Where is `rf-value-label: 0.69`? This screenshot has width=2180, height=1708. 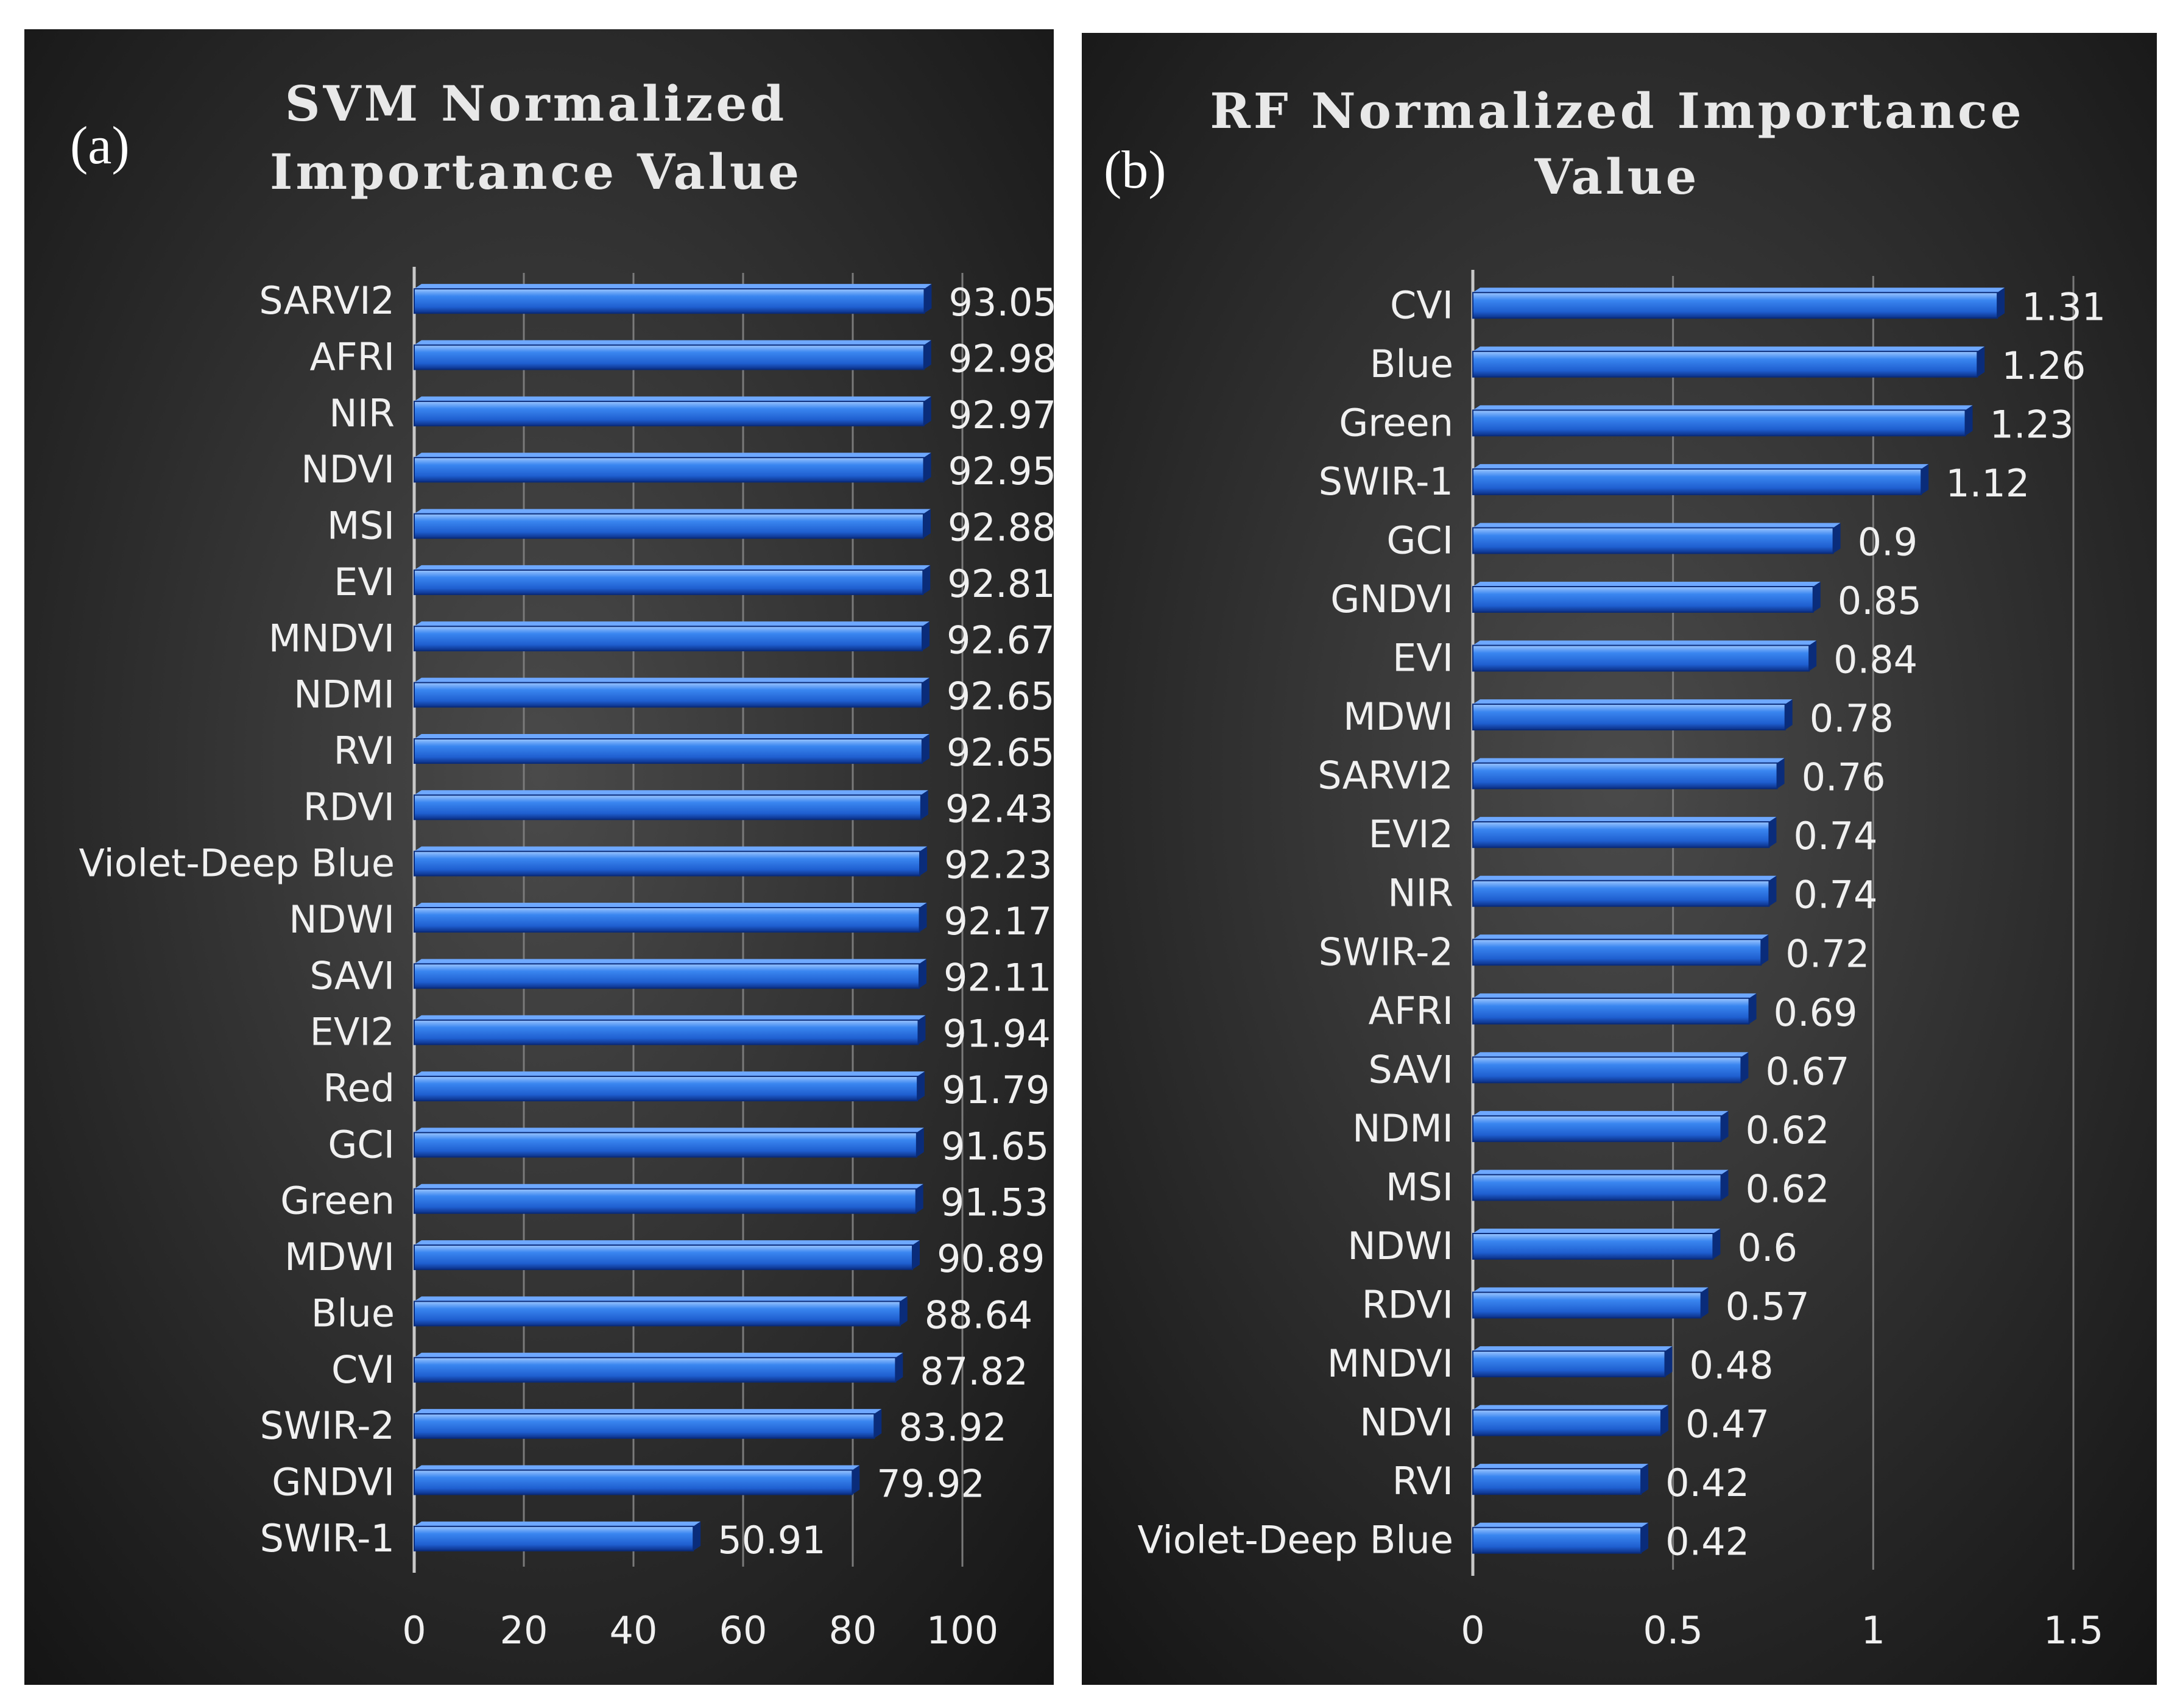 rf-value-label: 0.69 is located at coordinates (1816, 1013).